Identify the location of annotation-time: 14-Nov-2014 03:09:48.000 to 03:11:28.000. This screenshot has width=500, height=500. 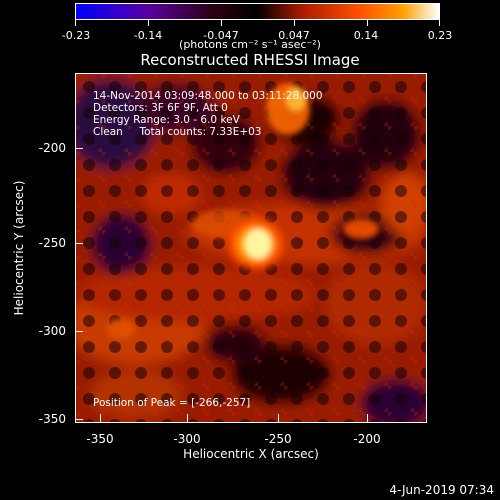
(208, 96).